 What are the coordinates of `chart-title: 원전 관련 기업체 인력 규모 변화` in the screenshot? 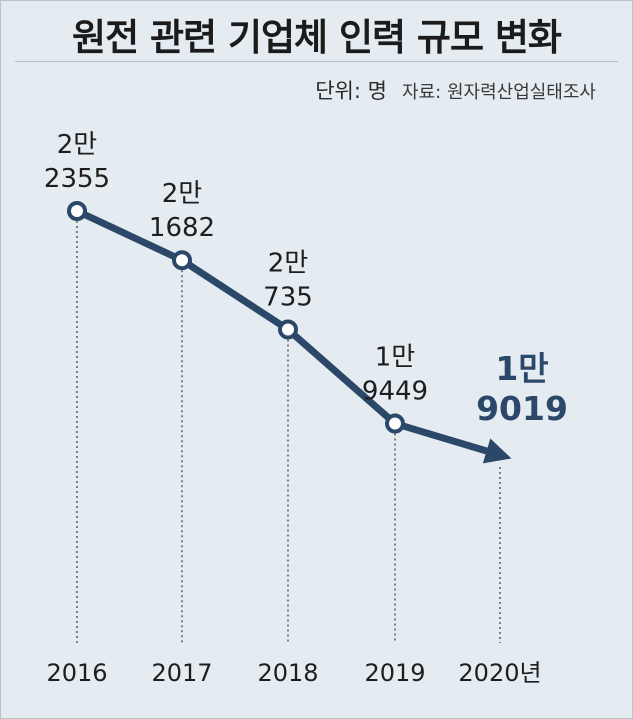 It's located at (317, 37).